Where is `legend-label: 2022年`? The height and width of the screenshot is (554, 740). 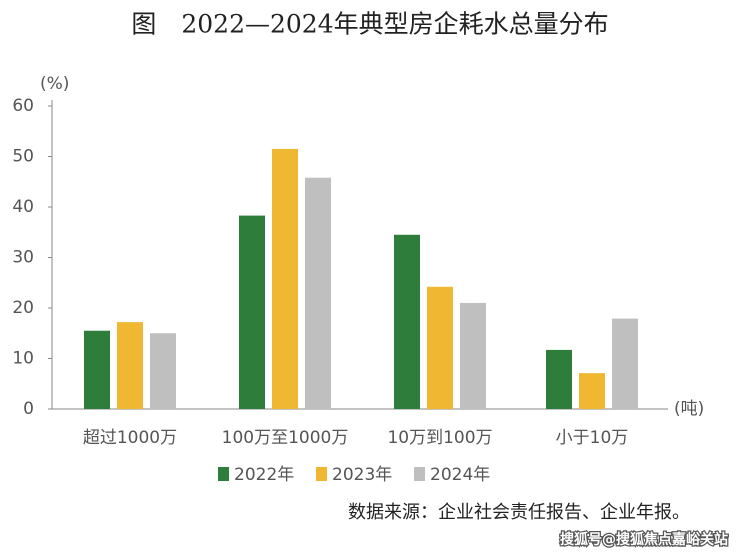
legend-label: 2022年 is located at coordinates (264, 475).